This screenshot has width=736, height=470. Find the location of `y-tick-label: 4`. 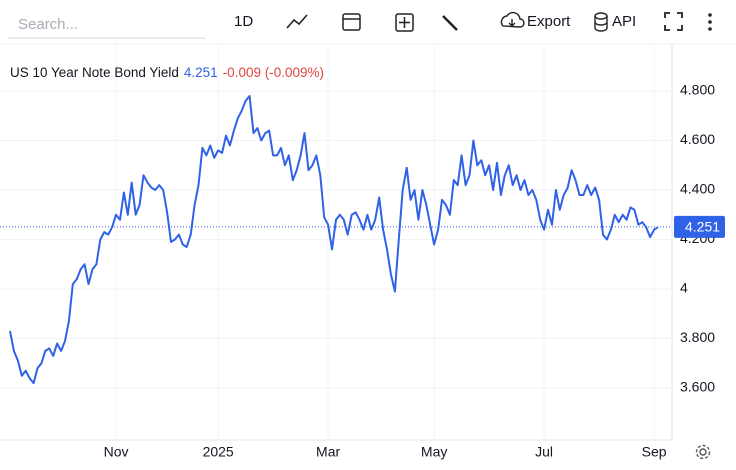

y-tick-label: 4 is located at coordinates (684, 288).